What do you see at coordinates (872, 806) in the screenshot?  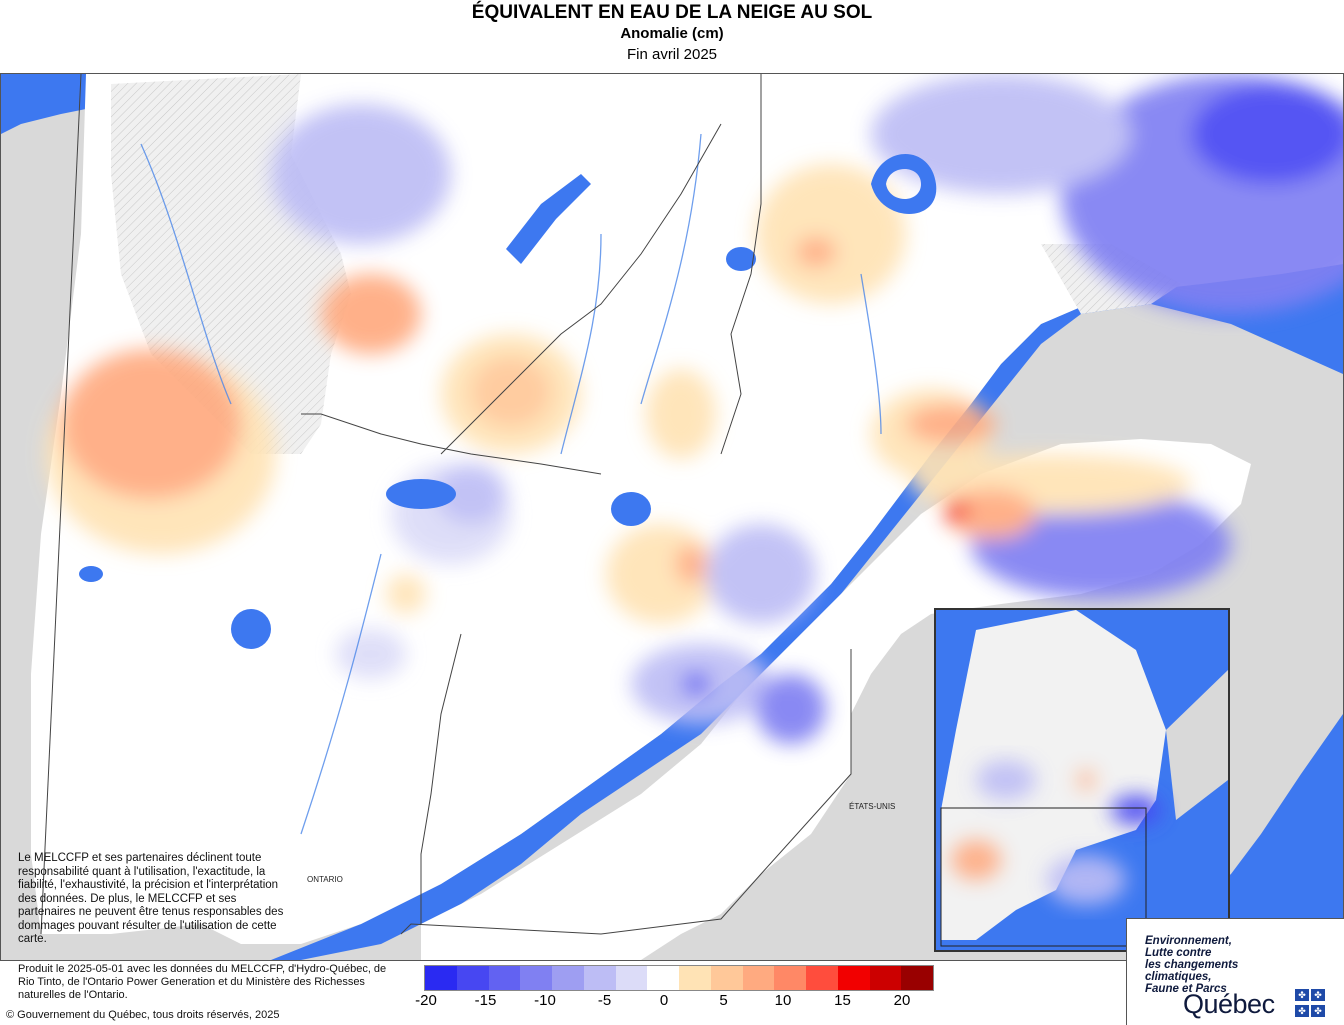 I see `etats-unis-label: ÉTATS-UNIS` at bounding box center [872, 806].